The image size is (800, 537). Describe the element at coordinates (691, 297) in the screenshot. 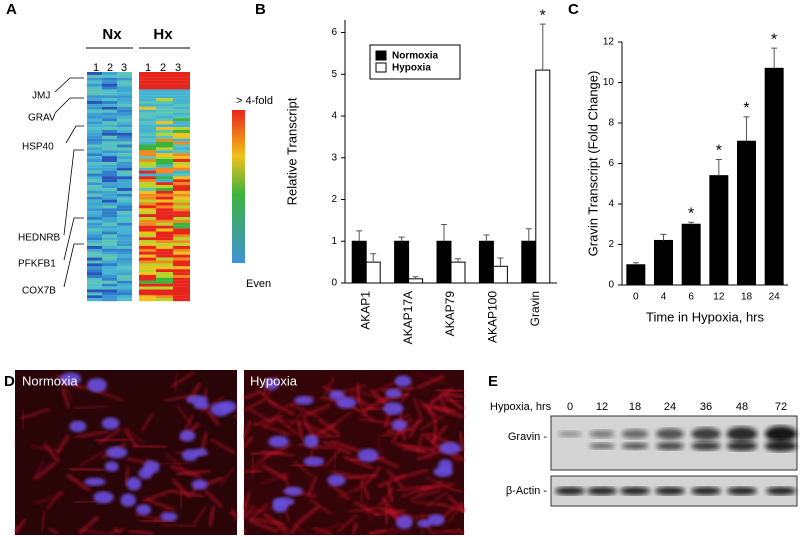

I see `x-tick-label: 6` at that location.